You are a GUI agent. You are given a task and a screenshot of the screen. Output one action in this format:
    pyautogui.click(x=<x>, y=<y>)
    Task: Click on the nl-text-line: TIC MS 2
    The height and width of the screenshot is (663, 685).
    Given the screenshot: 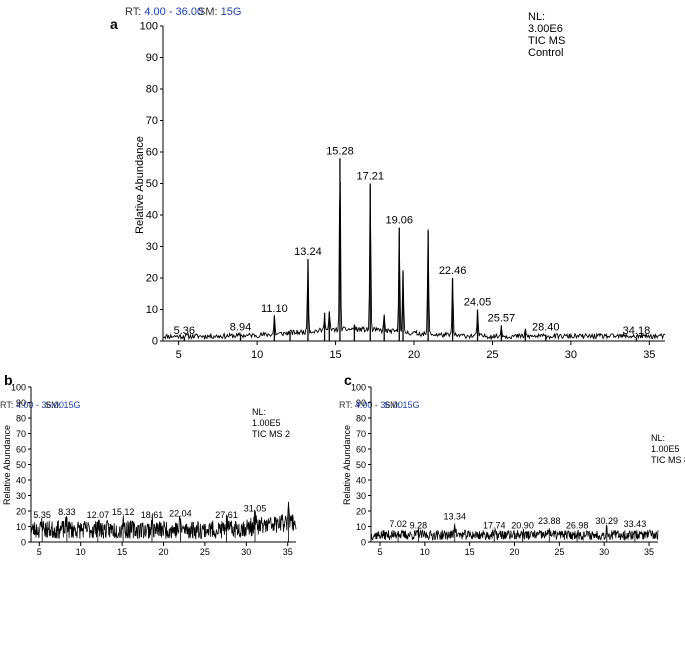 What is the action you would take?
    pyautogui.click(x=271, y=434)
    